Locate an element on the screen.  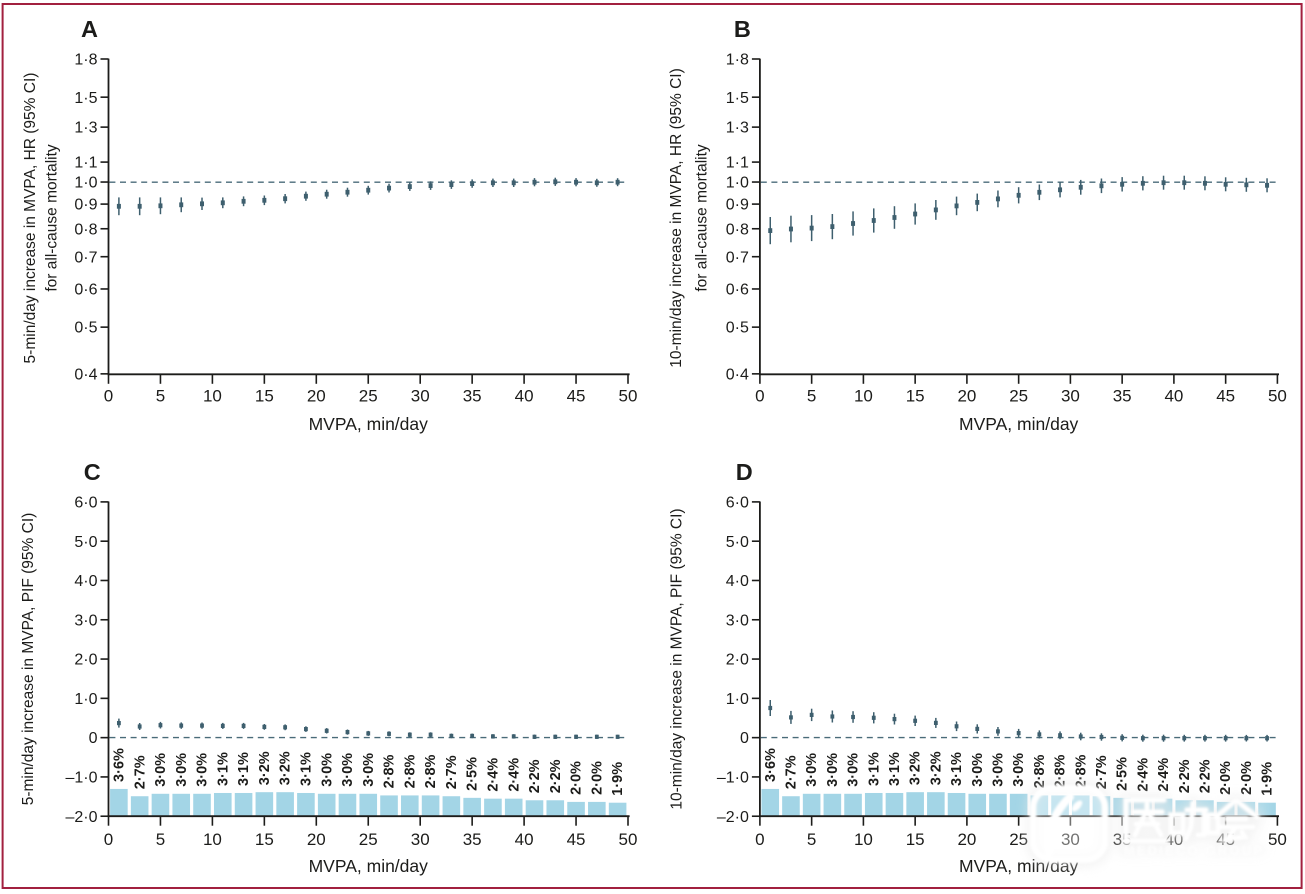
svg-text: 0·7 is located at coordinates (85, 257).